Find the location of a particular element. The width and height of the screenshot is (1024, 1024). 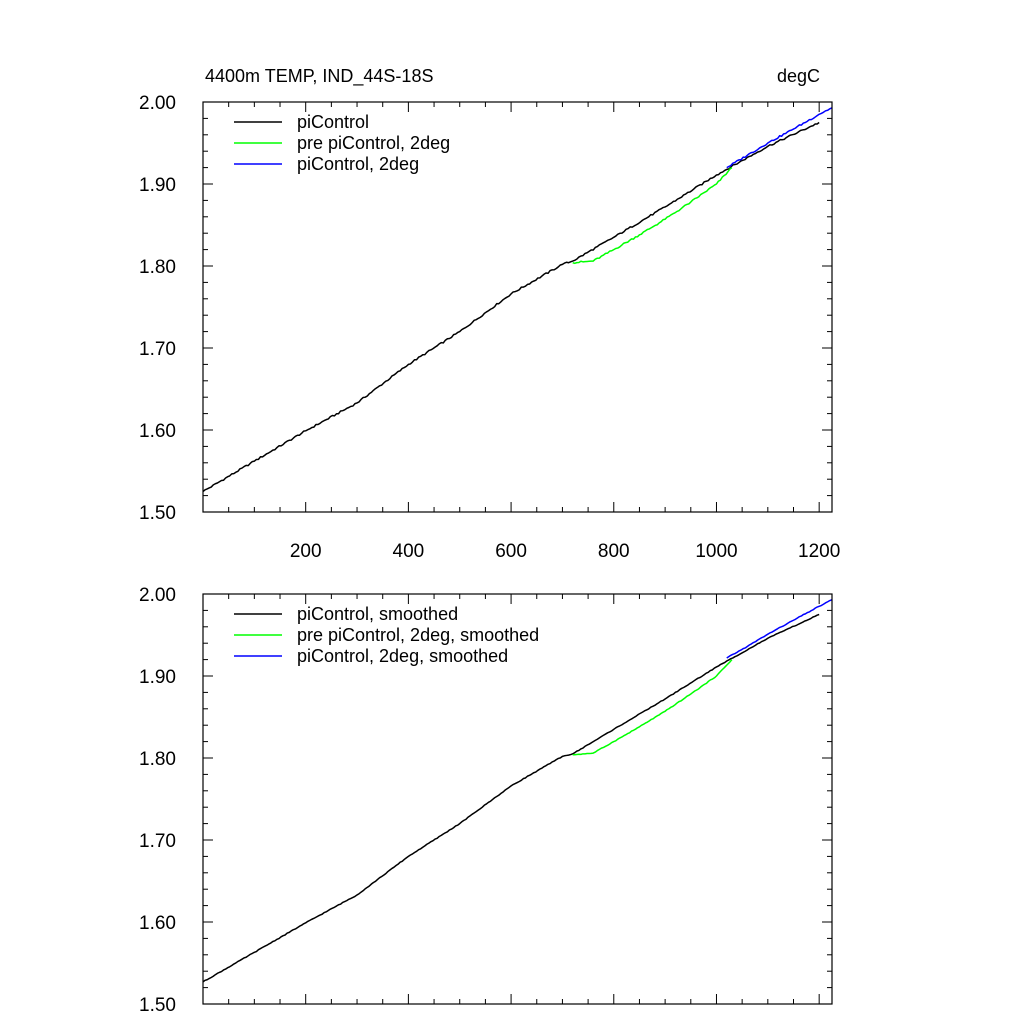

legend-label: pre piControl, 2deg, smoothed is located at coordinates (418, 635).